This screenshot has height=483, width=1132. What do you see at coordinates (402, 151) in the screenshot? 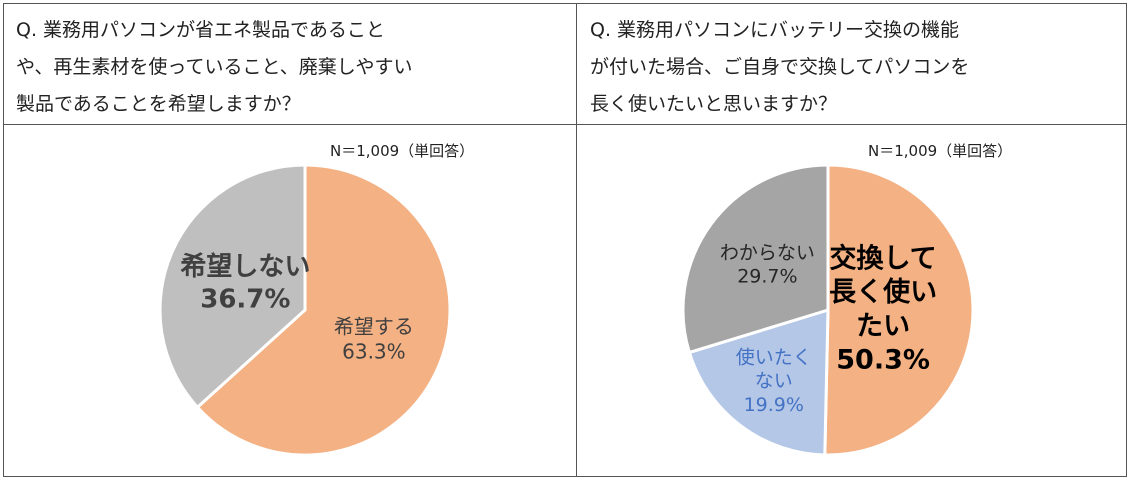
I see `left-sample-size-label: N＝1,009（単回答）` at bounding box center [402, 151].